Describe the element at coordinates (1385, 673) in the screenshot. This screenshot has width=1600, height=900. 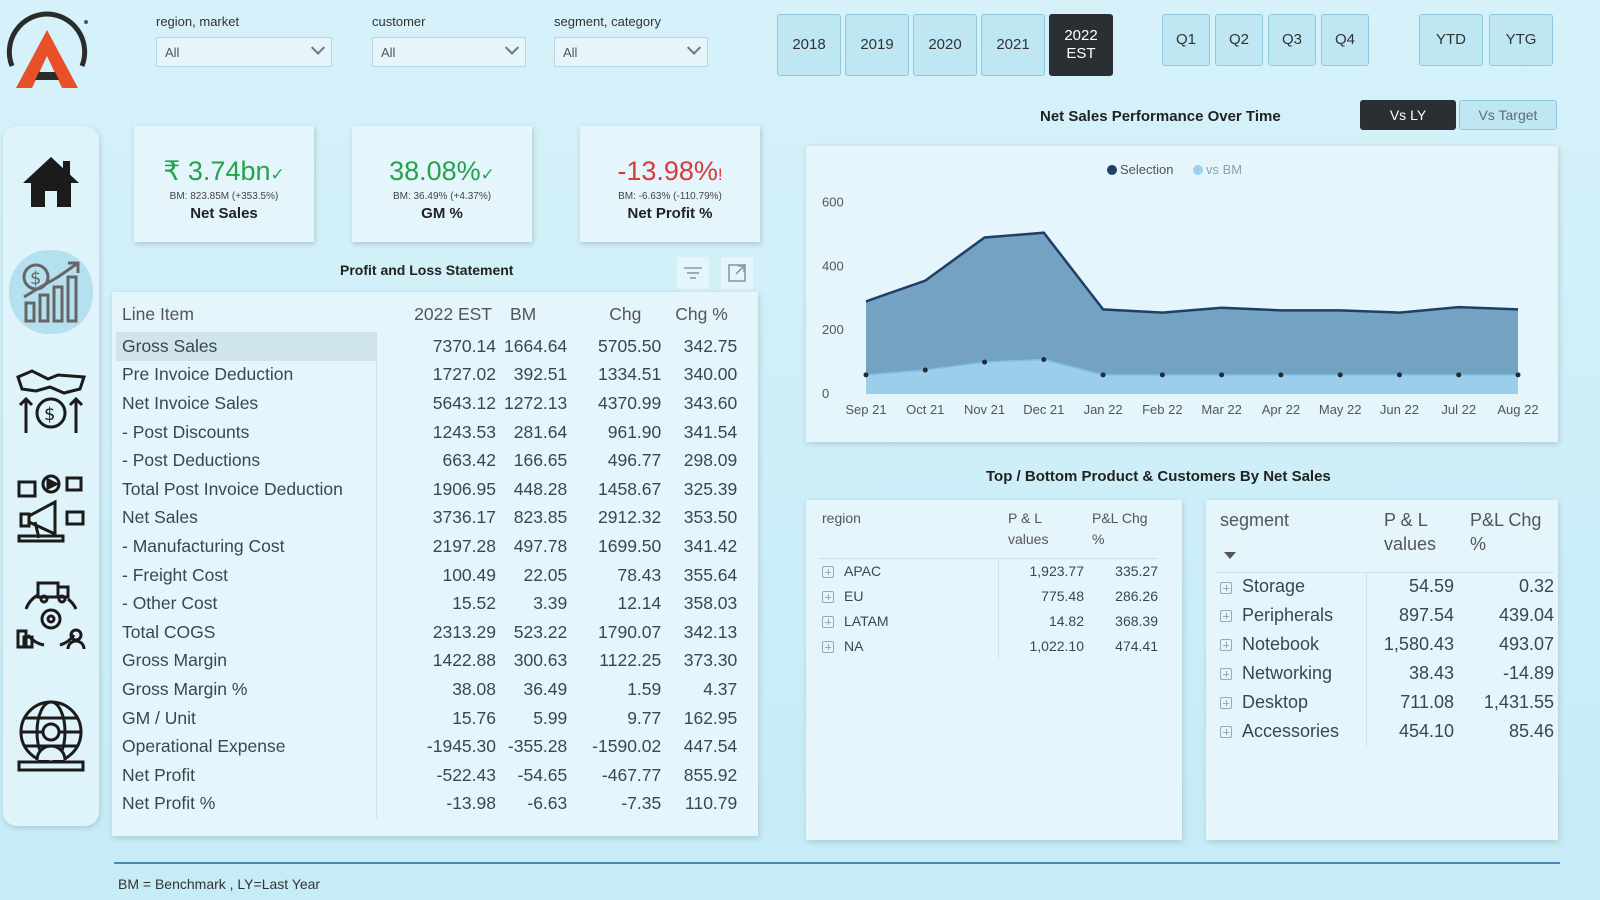
I see `segment-row: Networking 38.43 -14.89` at that location.